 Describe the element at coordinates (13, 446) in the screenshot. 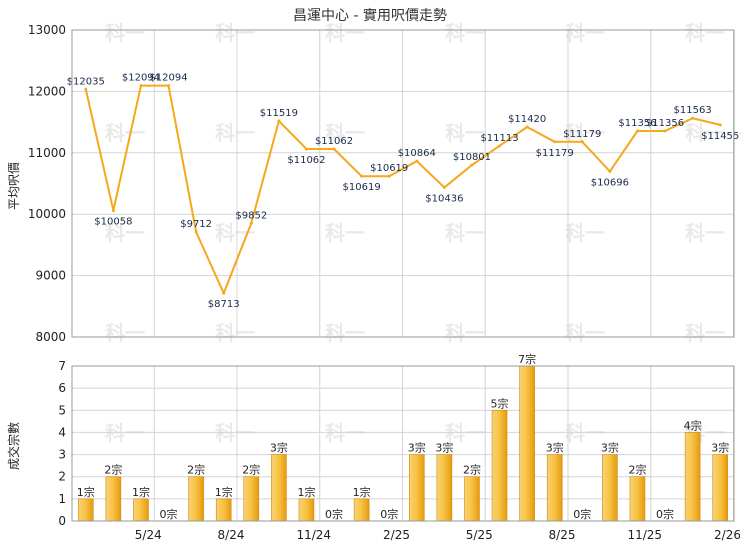

I see `volume-axis-label: 成交宗數` at that location.